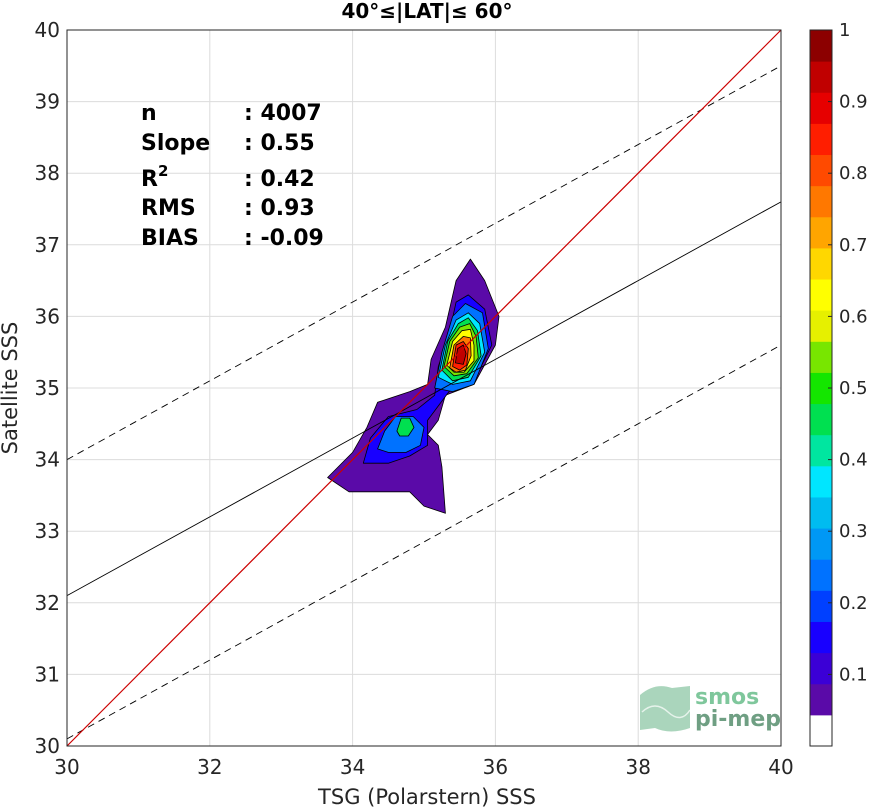 The image size is (874, 811). I want to click on smos-pimep-logo: smos pi-mep, so click(710, 708).